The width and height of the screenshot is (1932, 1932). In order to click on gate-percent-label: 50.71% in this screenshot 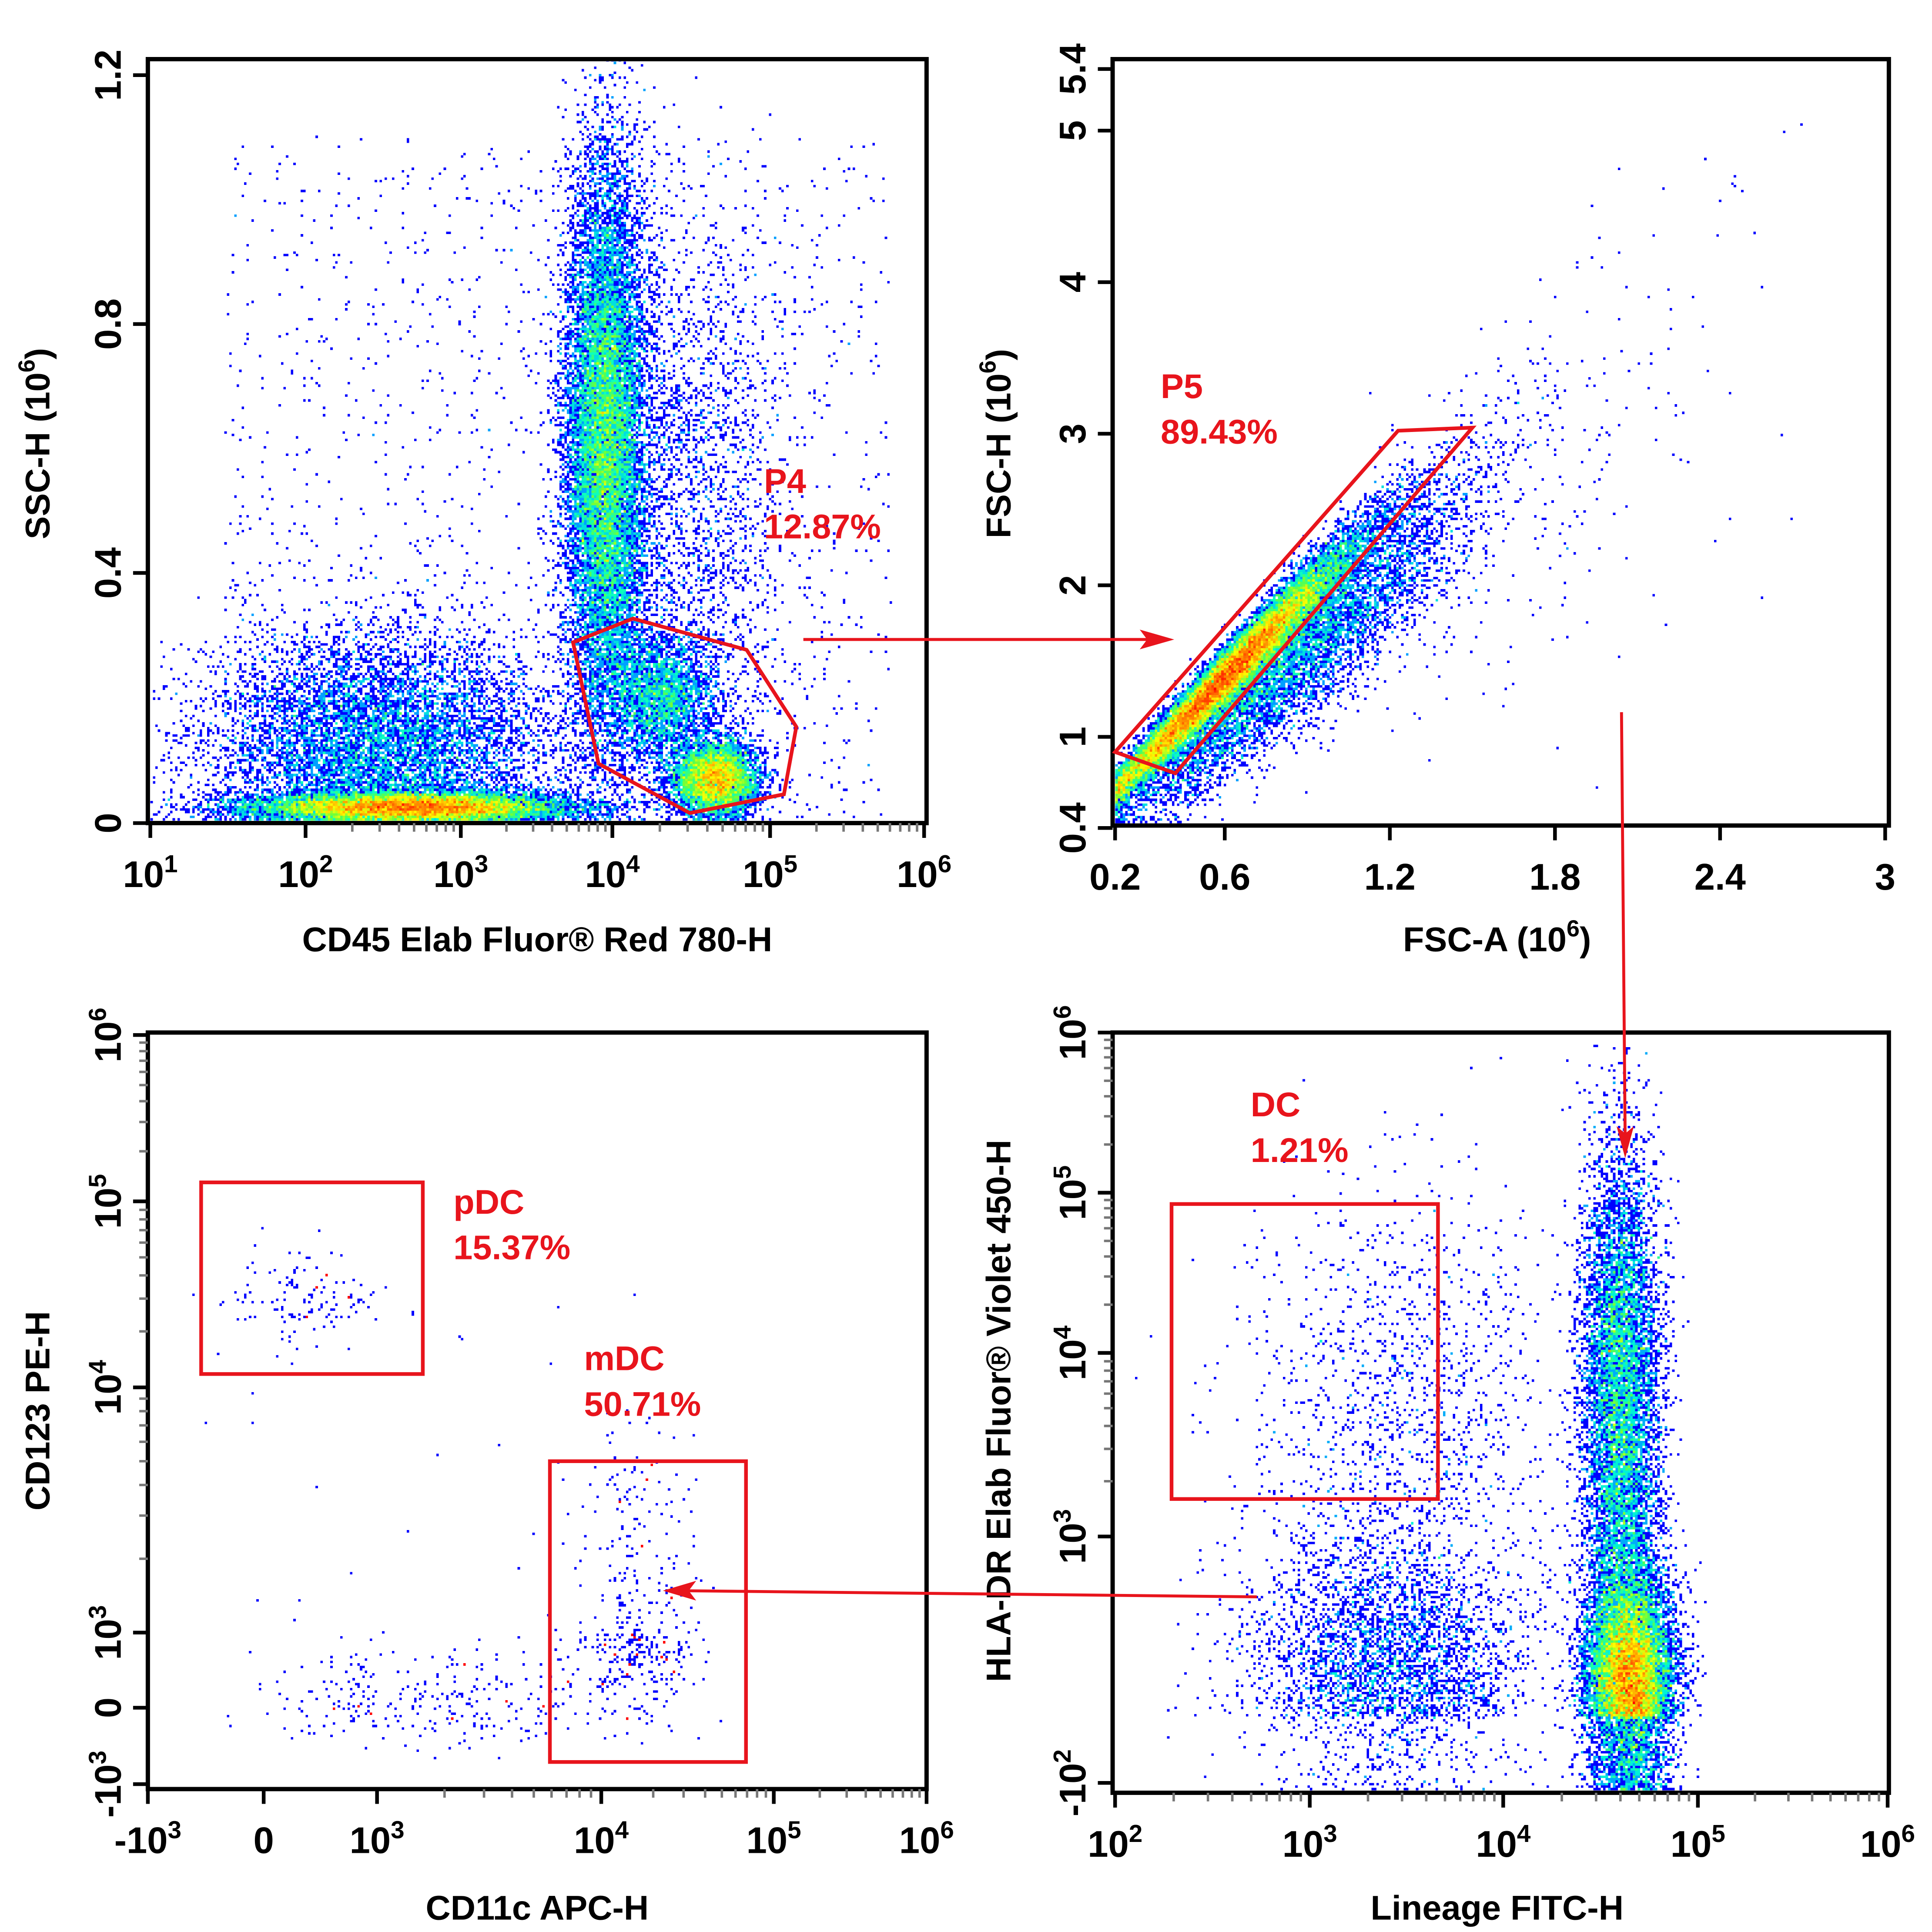, I will do `click(642, 1403)`.